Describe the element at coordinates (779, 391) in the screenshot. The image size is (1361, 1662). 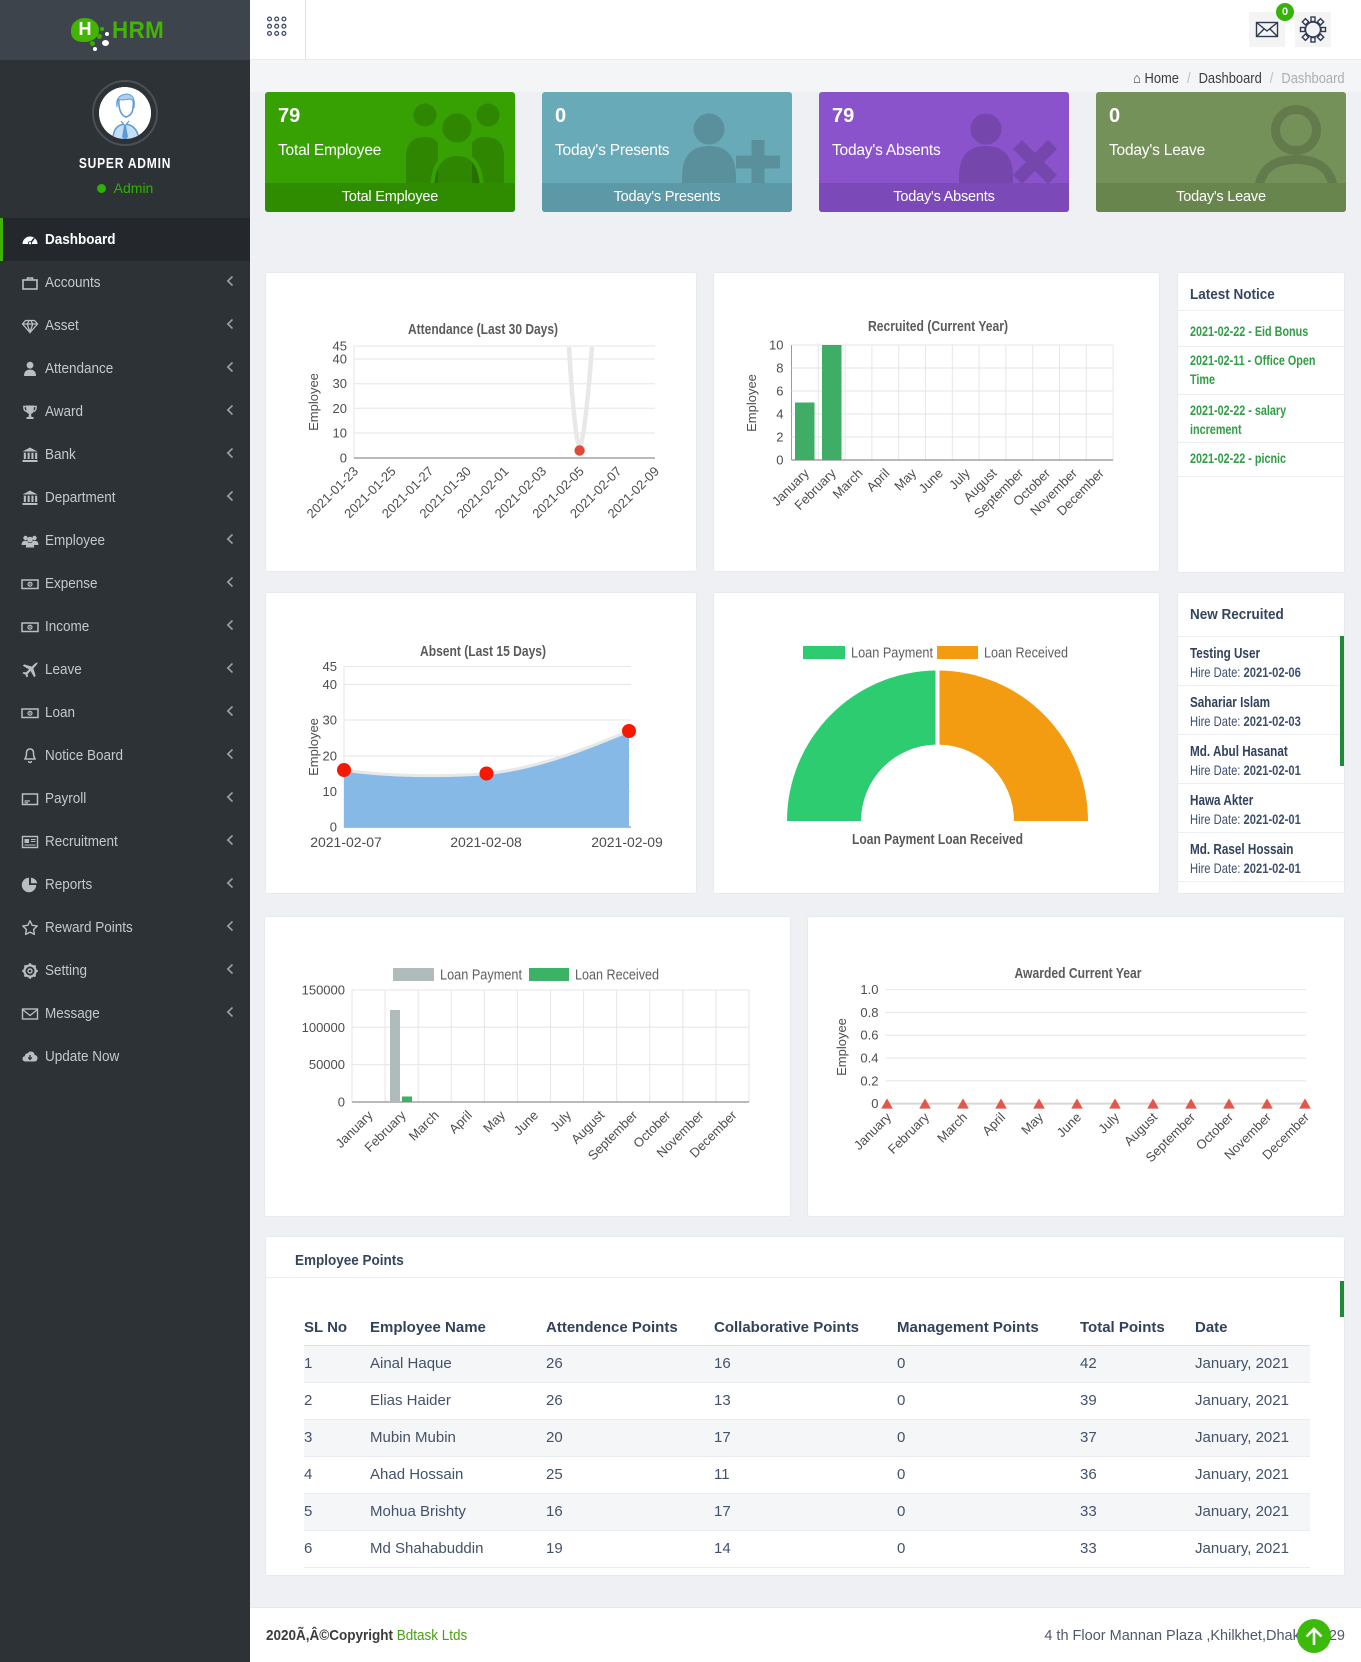
I see `svg-text: 6` at that location.